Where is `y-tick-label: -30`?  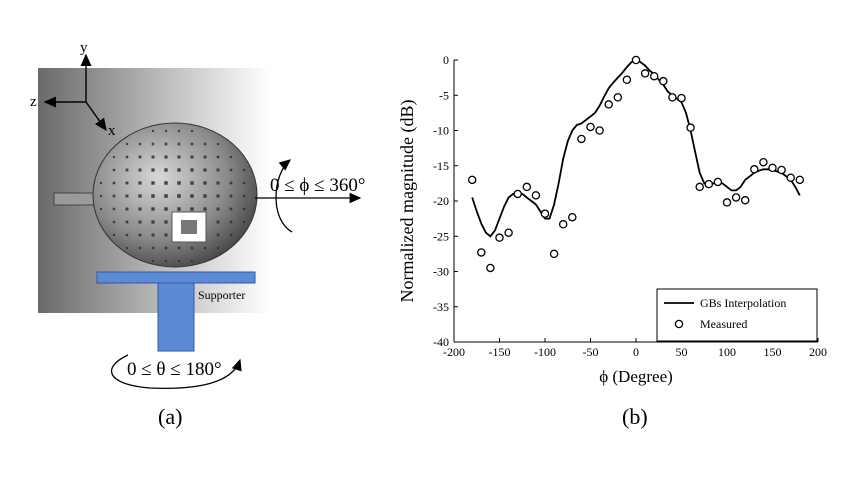 y-tick-label: -30 is located at coordinates (441, 272).